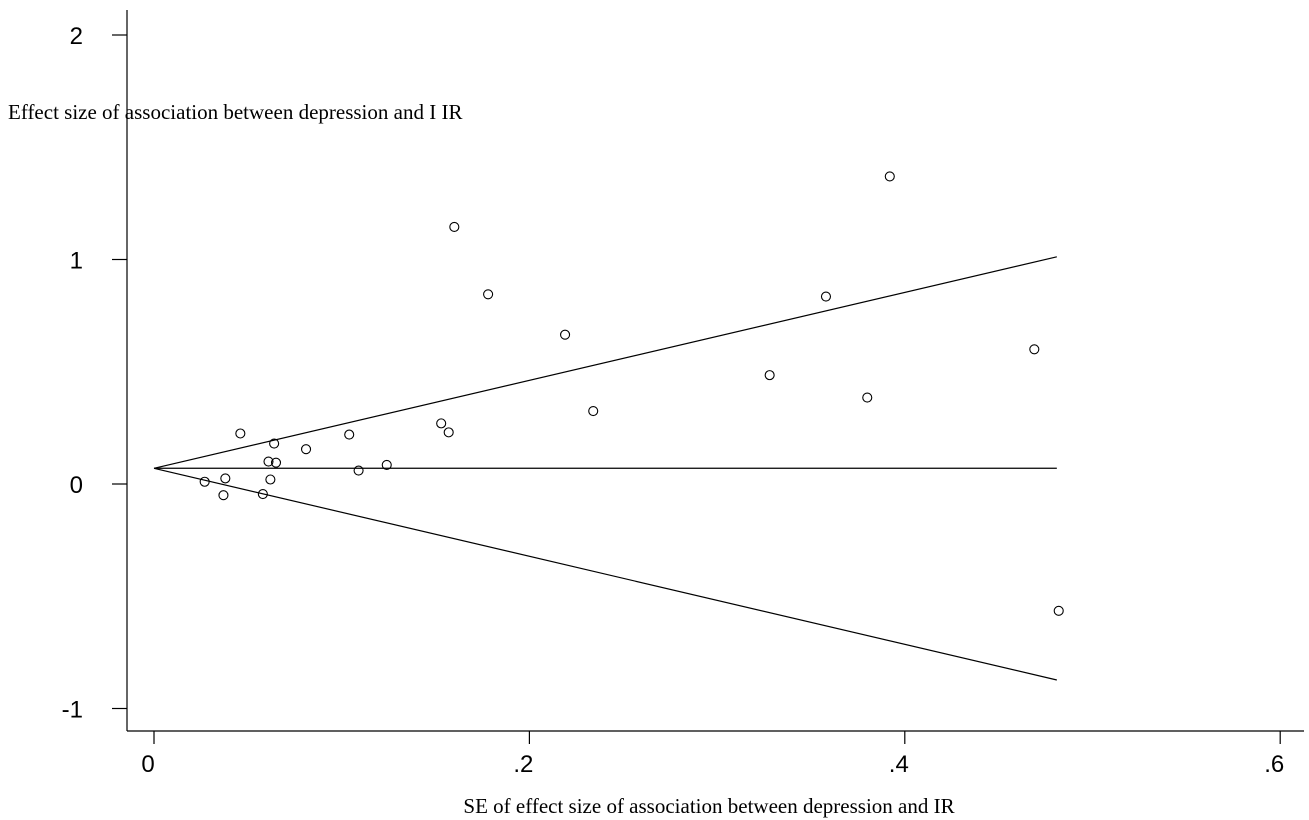 This screenshot has height=820, width=1309. I want to click on x-ticks: 0 .2 .4 .6, so click(712, 754).